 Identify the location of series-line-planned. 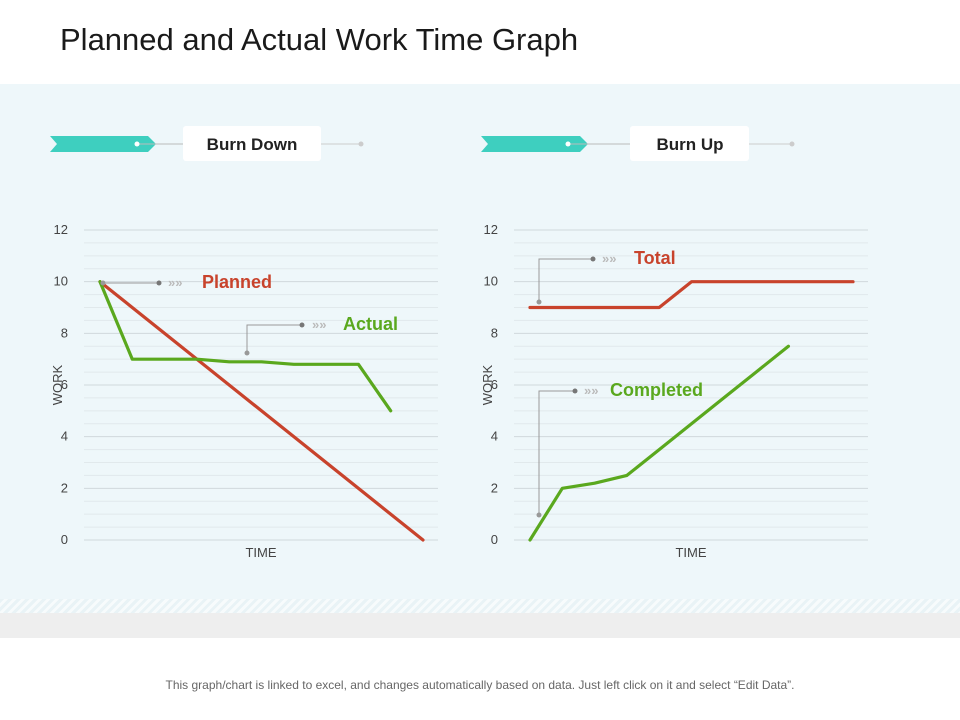
(261, 411).